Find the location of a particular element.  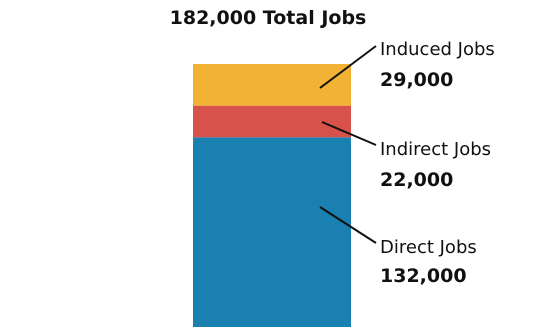

leader-line-indirect-jobs is located at coordinates (349, 133).